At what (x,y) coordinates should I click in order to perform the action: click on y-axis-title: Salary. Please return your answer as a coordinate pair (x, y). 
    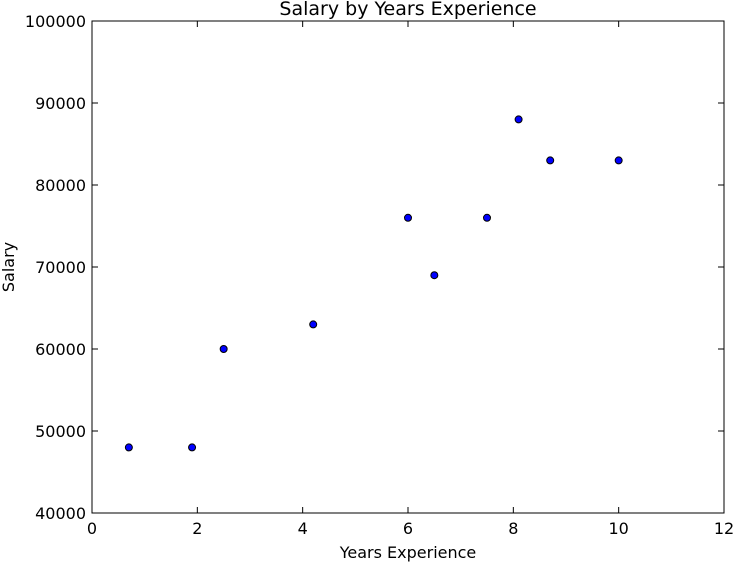
    Looking at the image, I should click on (9, 267).